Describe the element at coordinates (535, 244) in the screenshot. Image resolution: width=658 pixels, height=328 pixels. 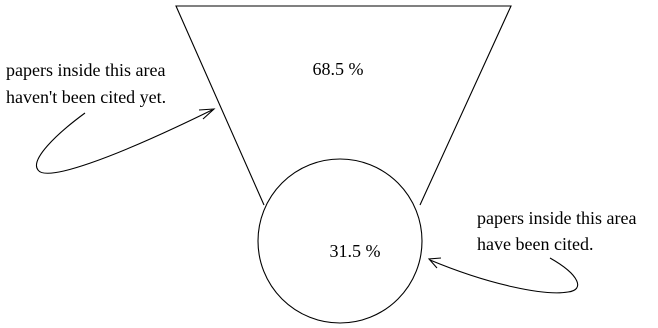
I see `cited-annotation-line2: have been cited.` at that location.